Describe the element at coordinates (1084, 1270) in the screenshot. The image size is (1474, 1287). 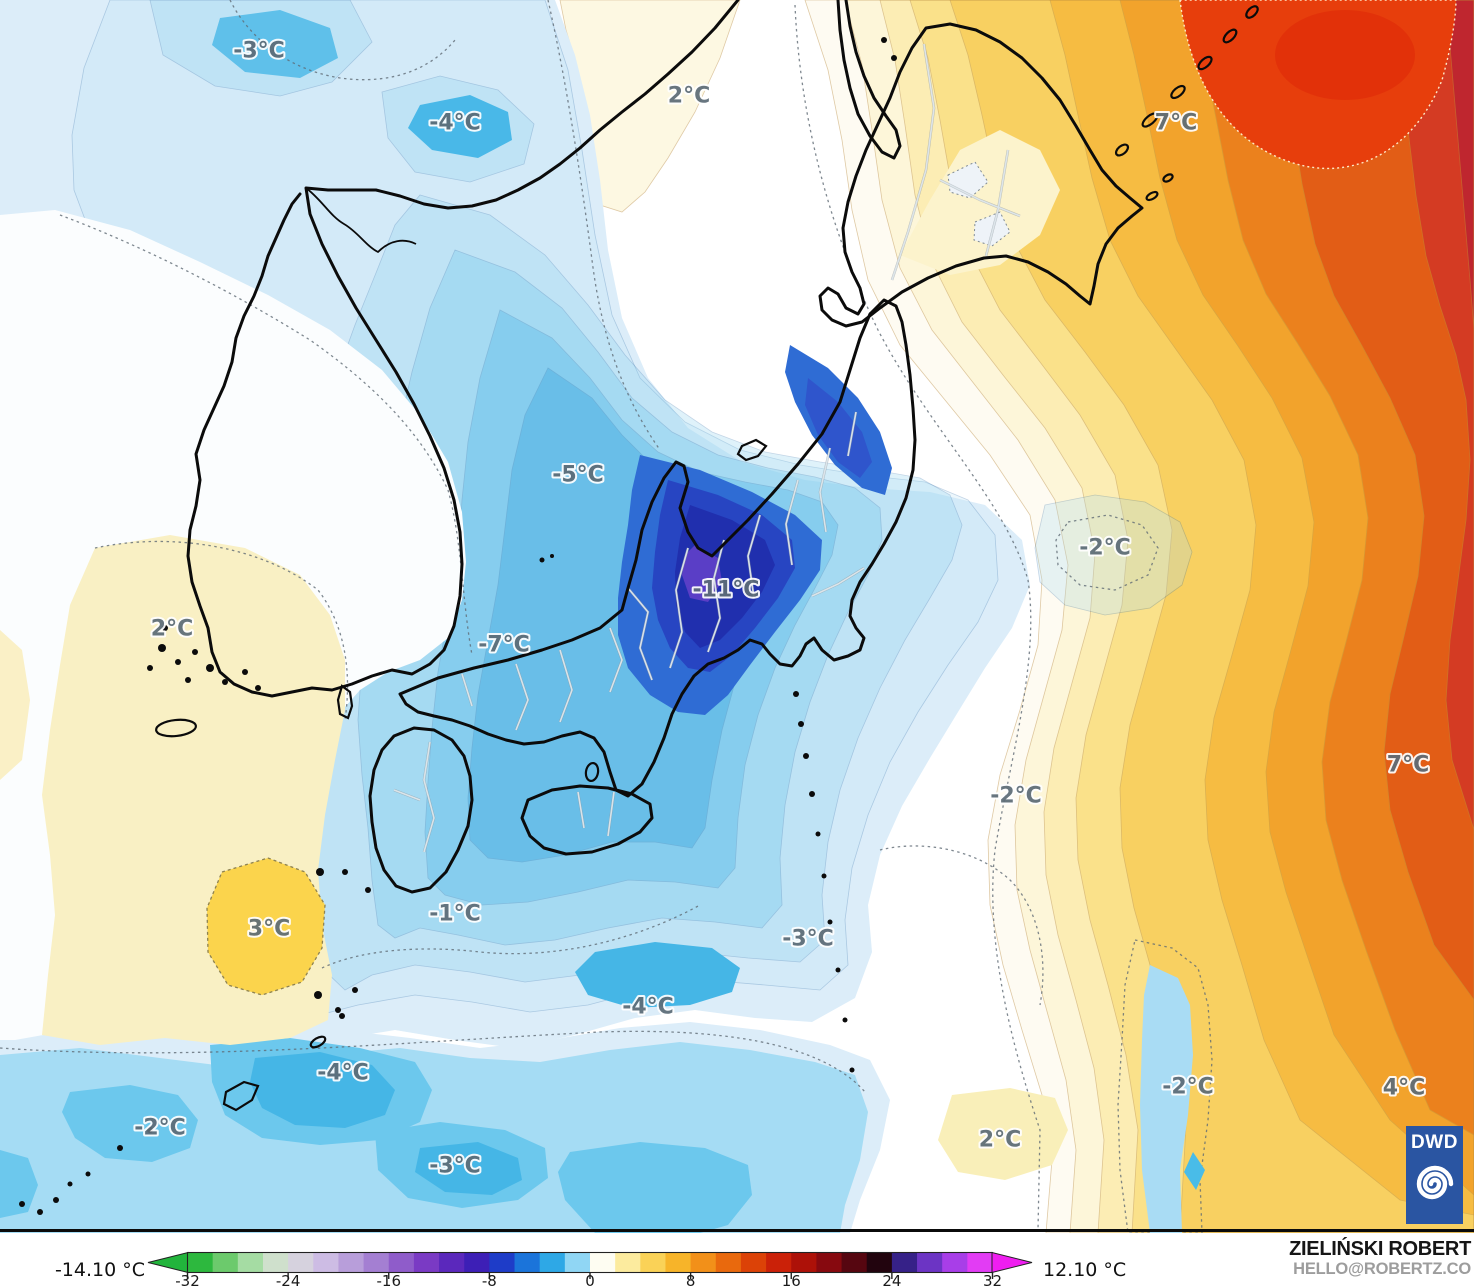
I see `scale-max-label: 12.10 °C` at that location.